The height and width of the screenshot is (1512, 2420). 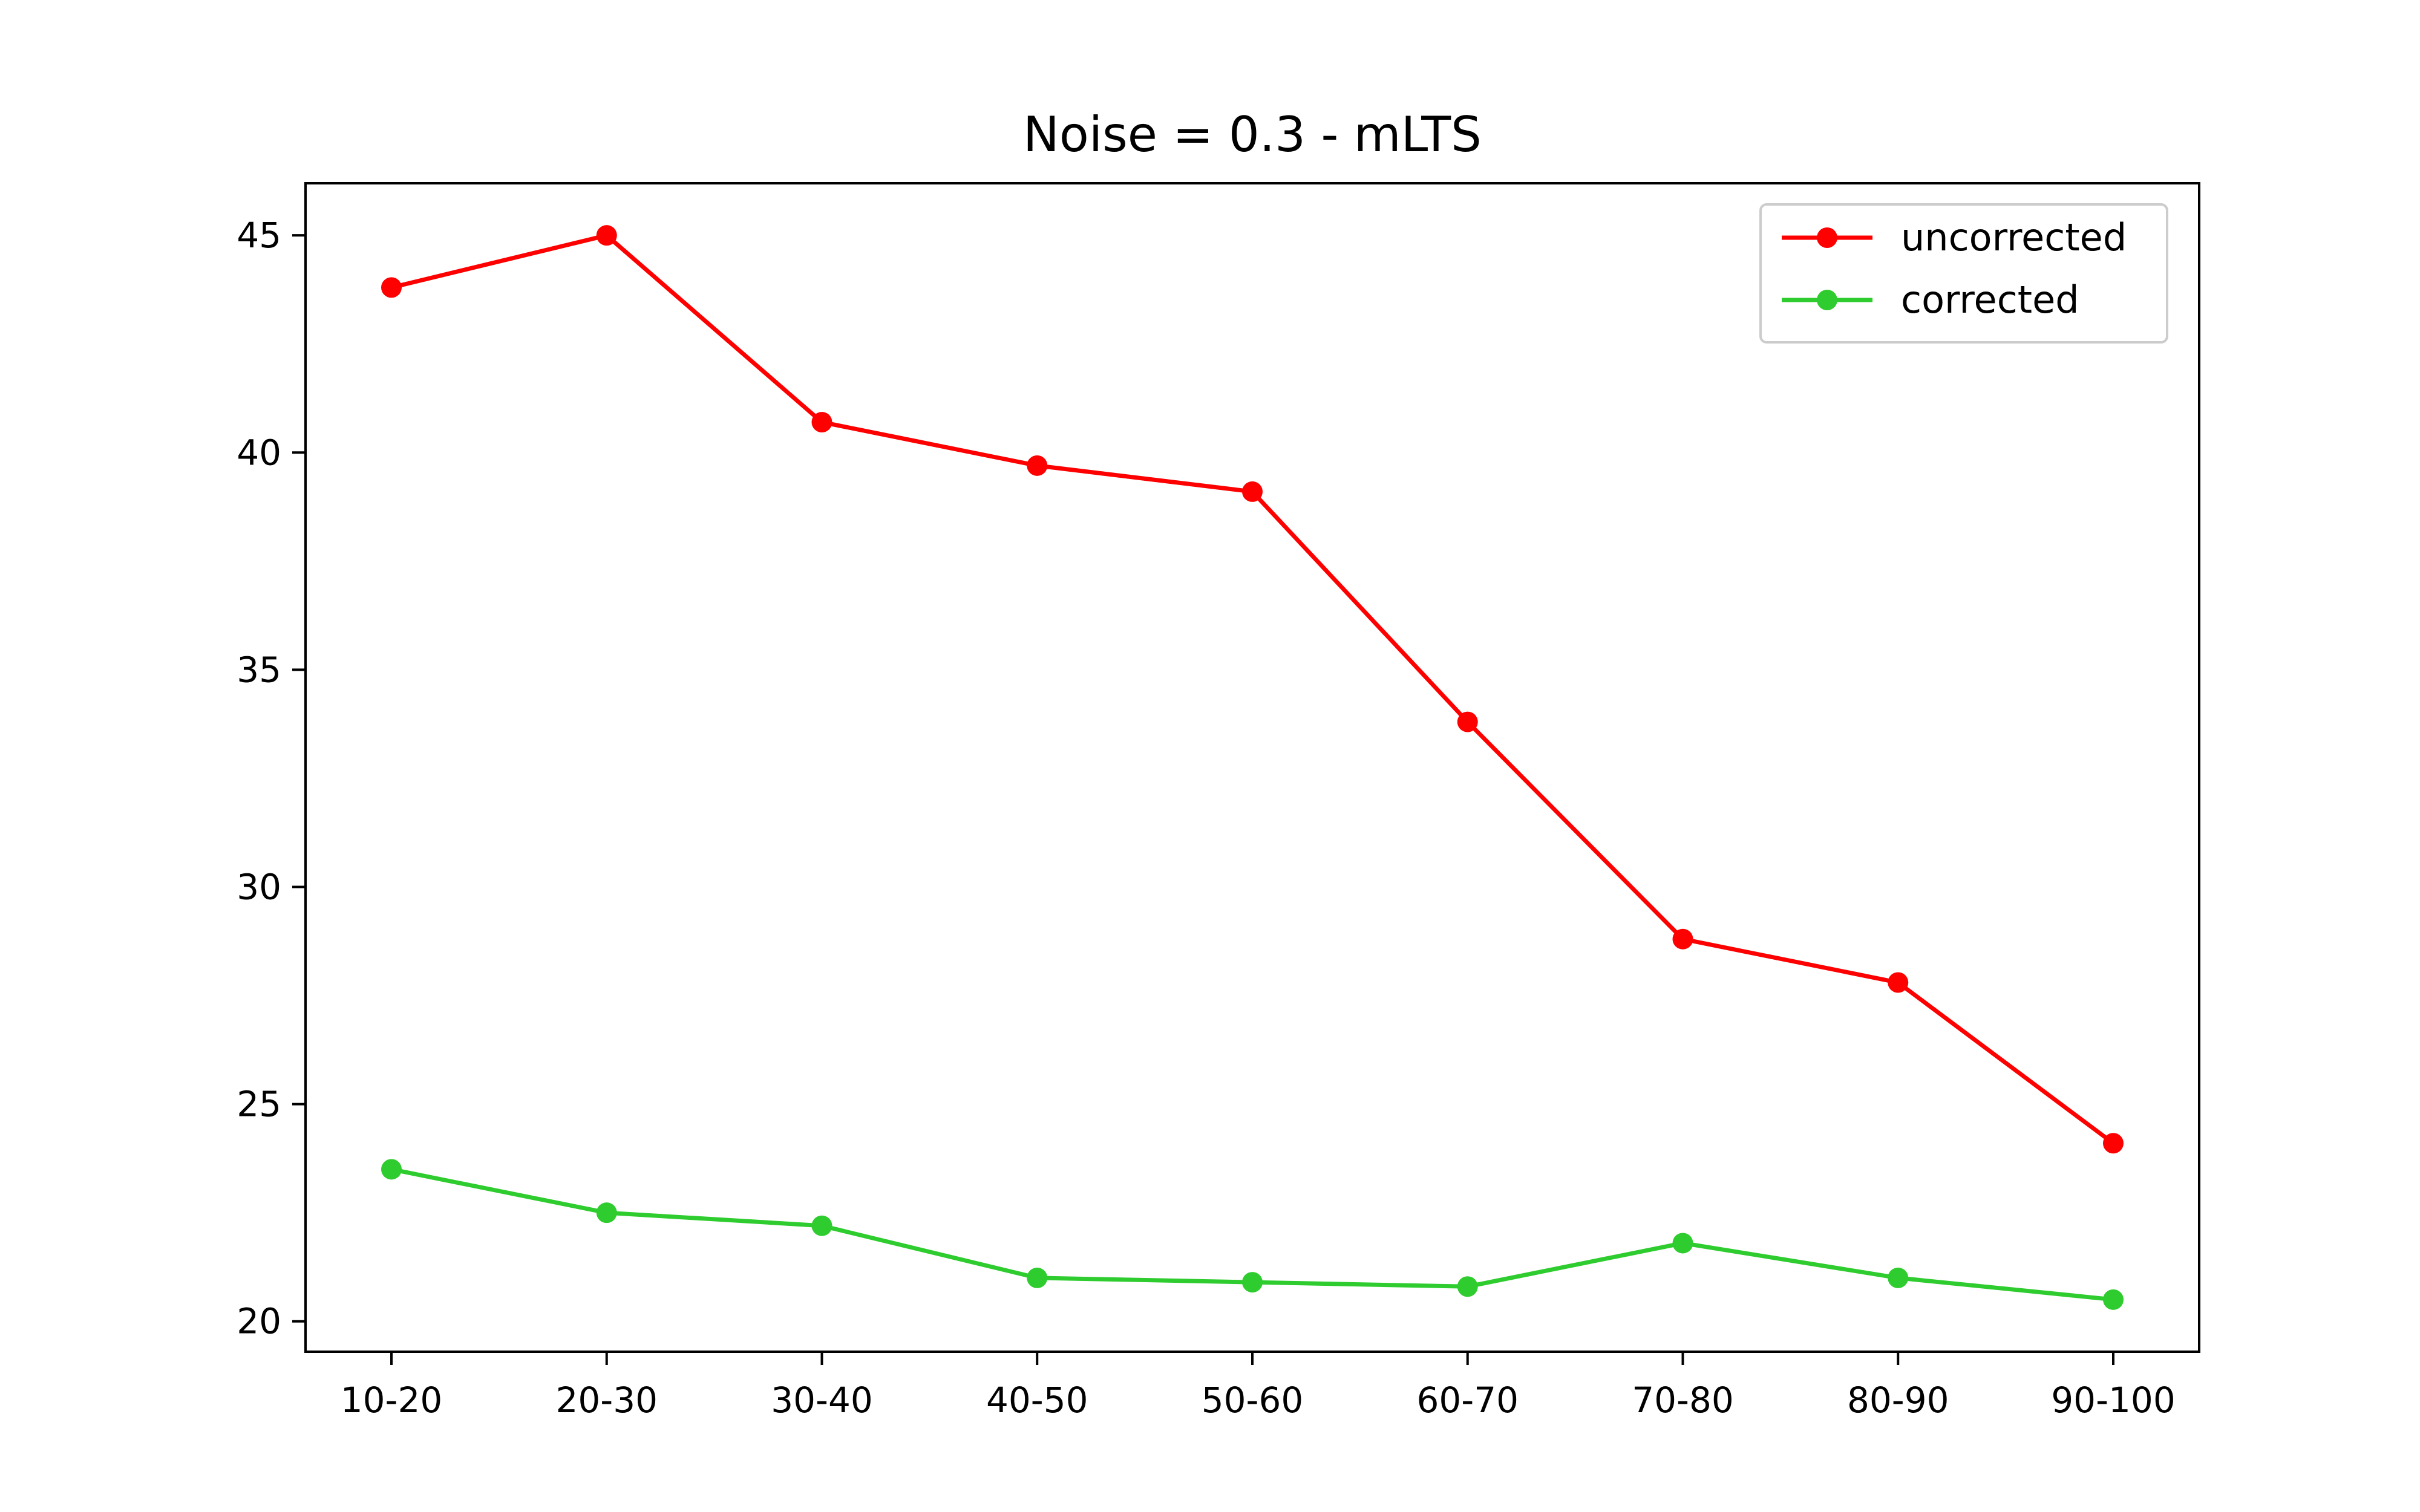 I want to click on legend: uncorrected corrected, so click(x=1963, y=273).